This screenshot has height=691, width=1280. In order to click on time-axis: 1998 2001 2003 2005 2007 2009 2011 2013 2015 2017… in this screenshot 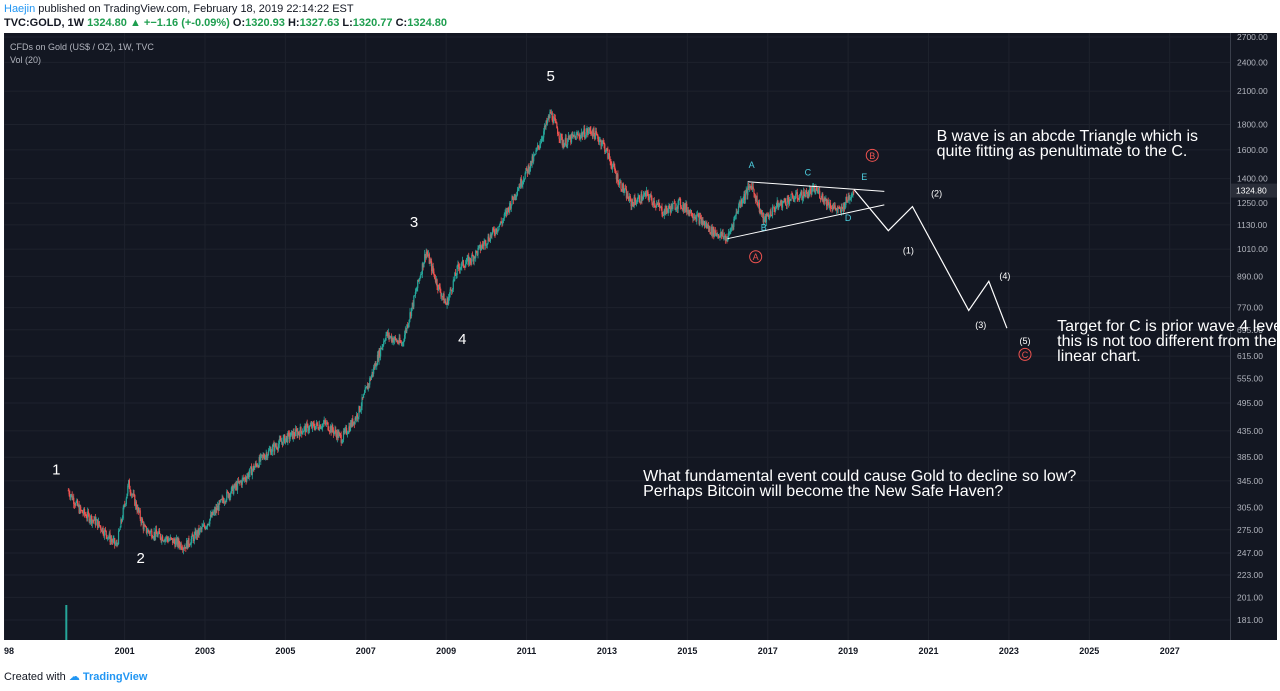, I will do `click(638, 652)`.